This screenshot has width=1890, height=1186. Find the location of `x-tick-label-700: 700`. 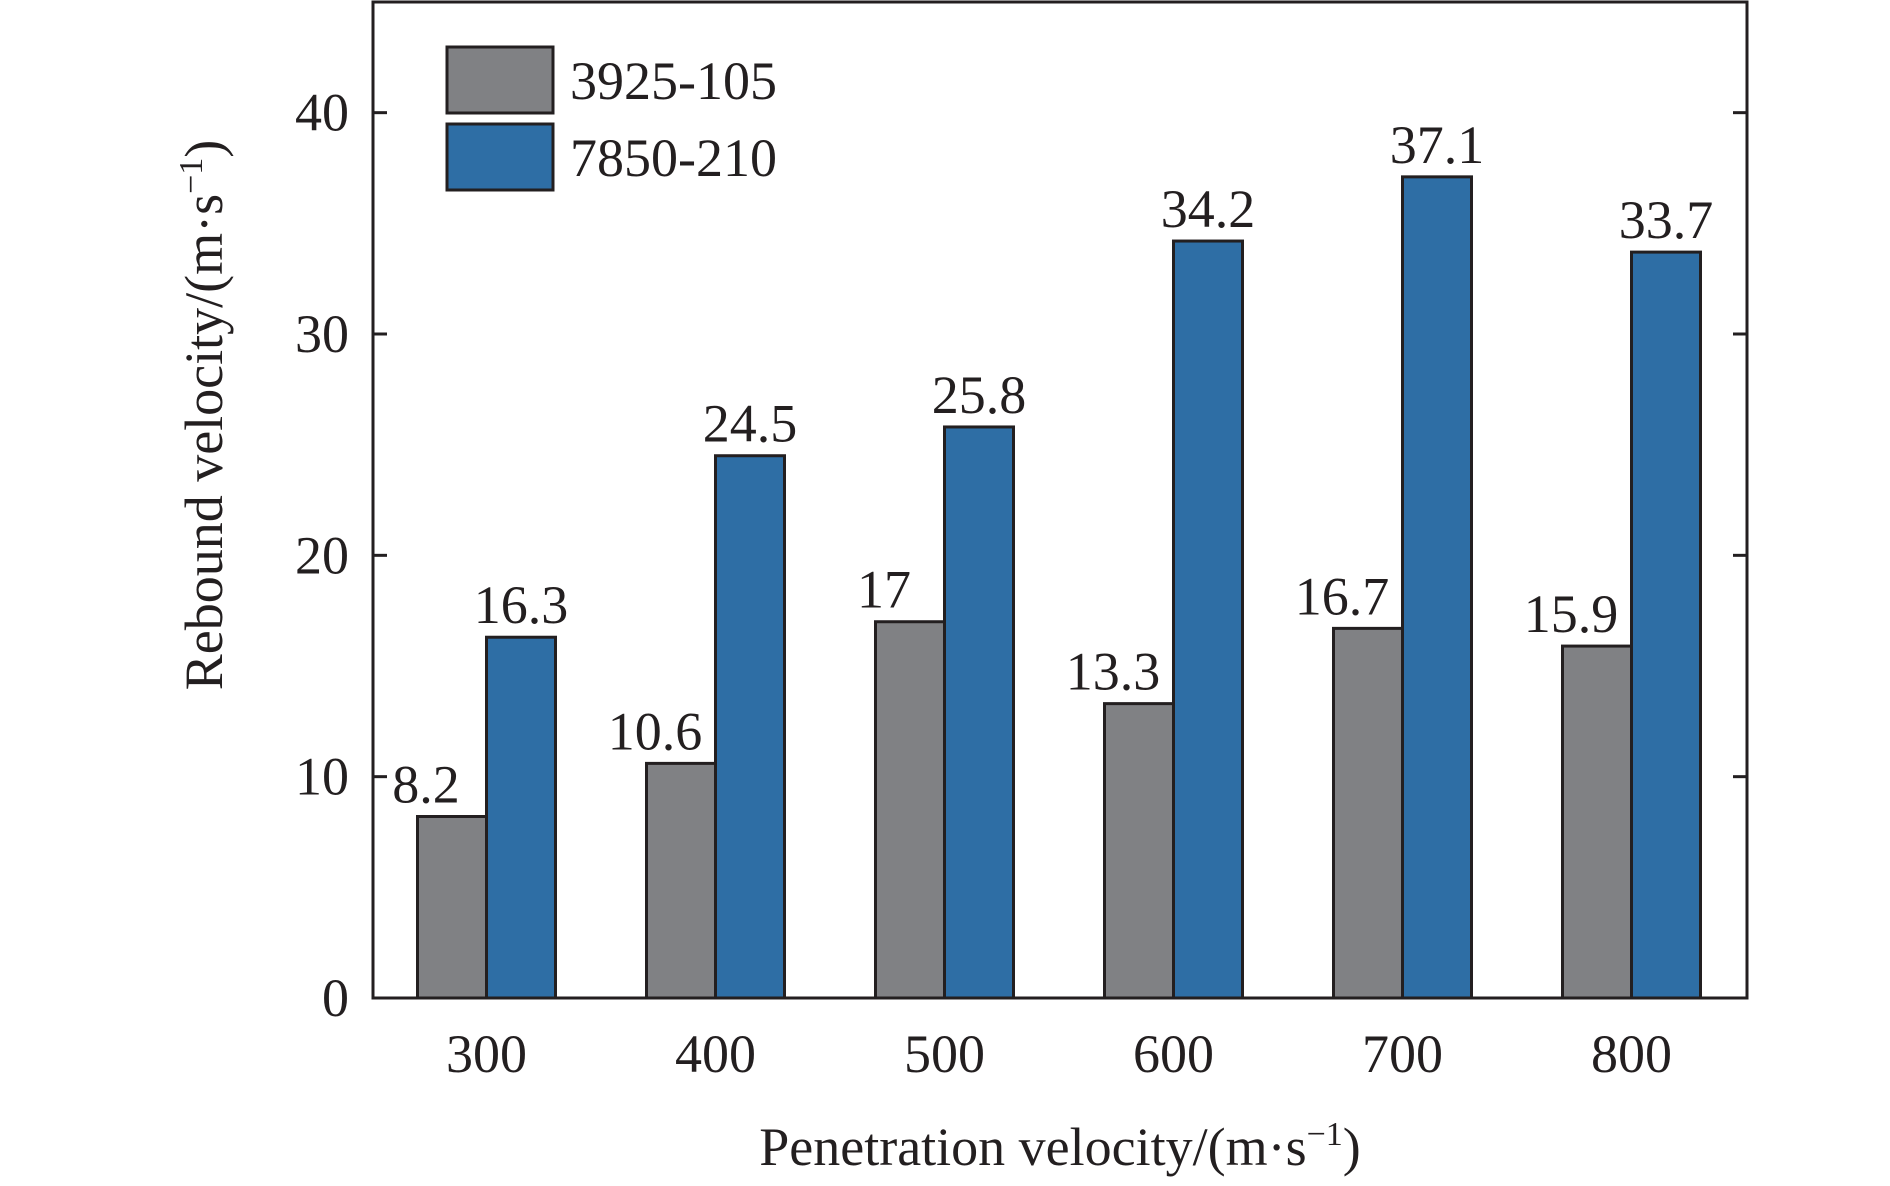

x-tick-label-700: 700 is located at coordinates (1402, 1054).